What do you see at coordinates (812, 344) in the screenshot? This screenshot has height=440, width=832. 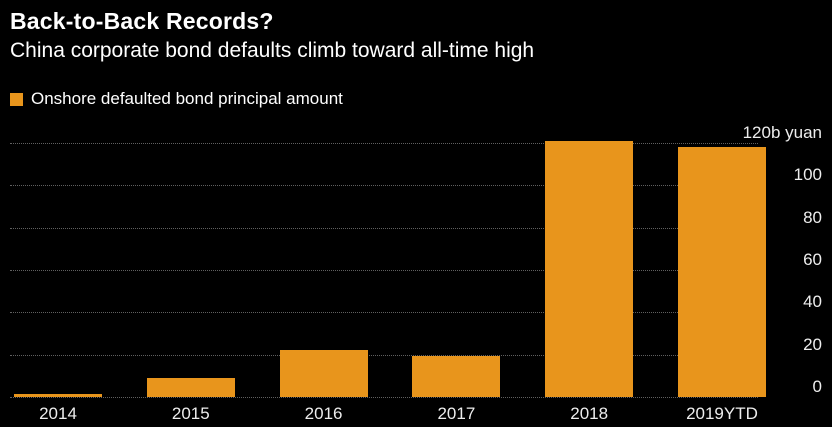 I see `y-tick-label: 20` at bounding box center [812, 344].